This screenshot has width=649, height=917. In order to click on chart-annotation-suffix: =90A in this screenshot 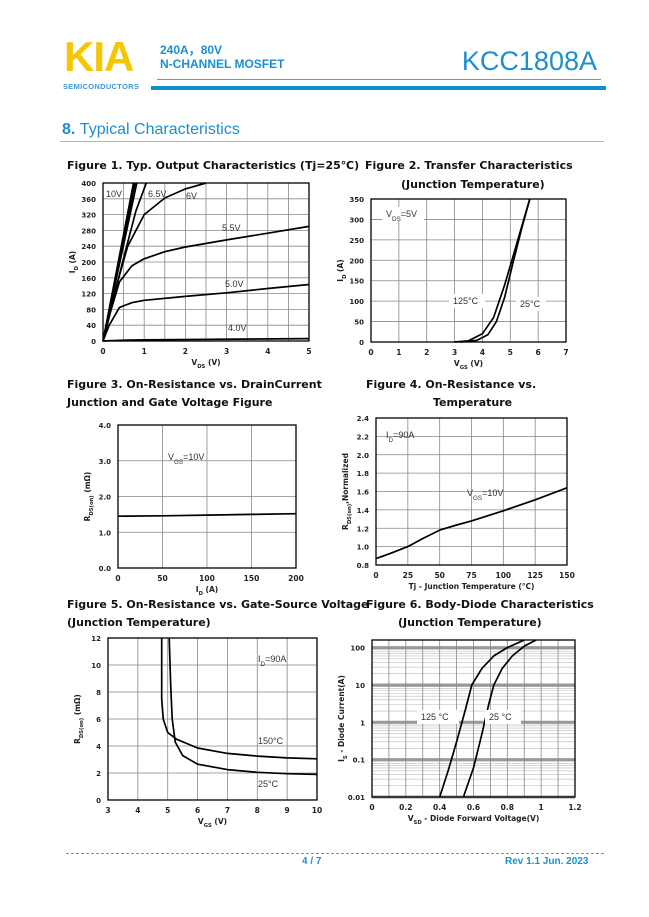, I will do `click(403, 435)`.